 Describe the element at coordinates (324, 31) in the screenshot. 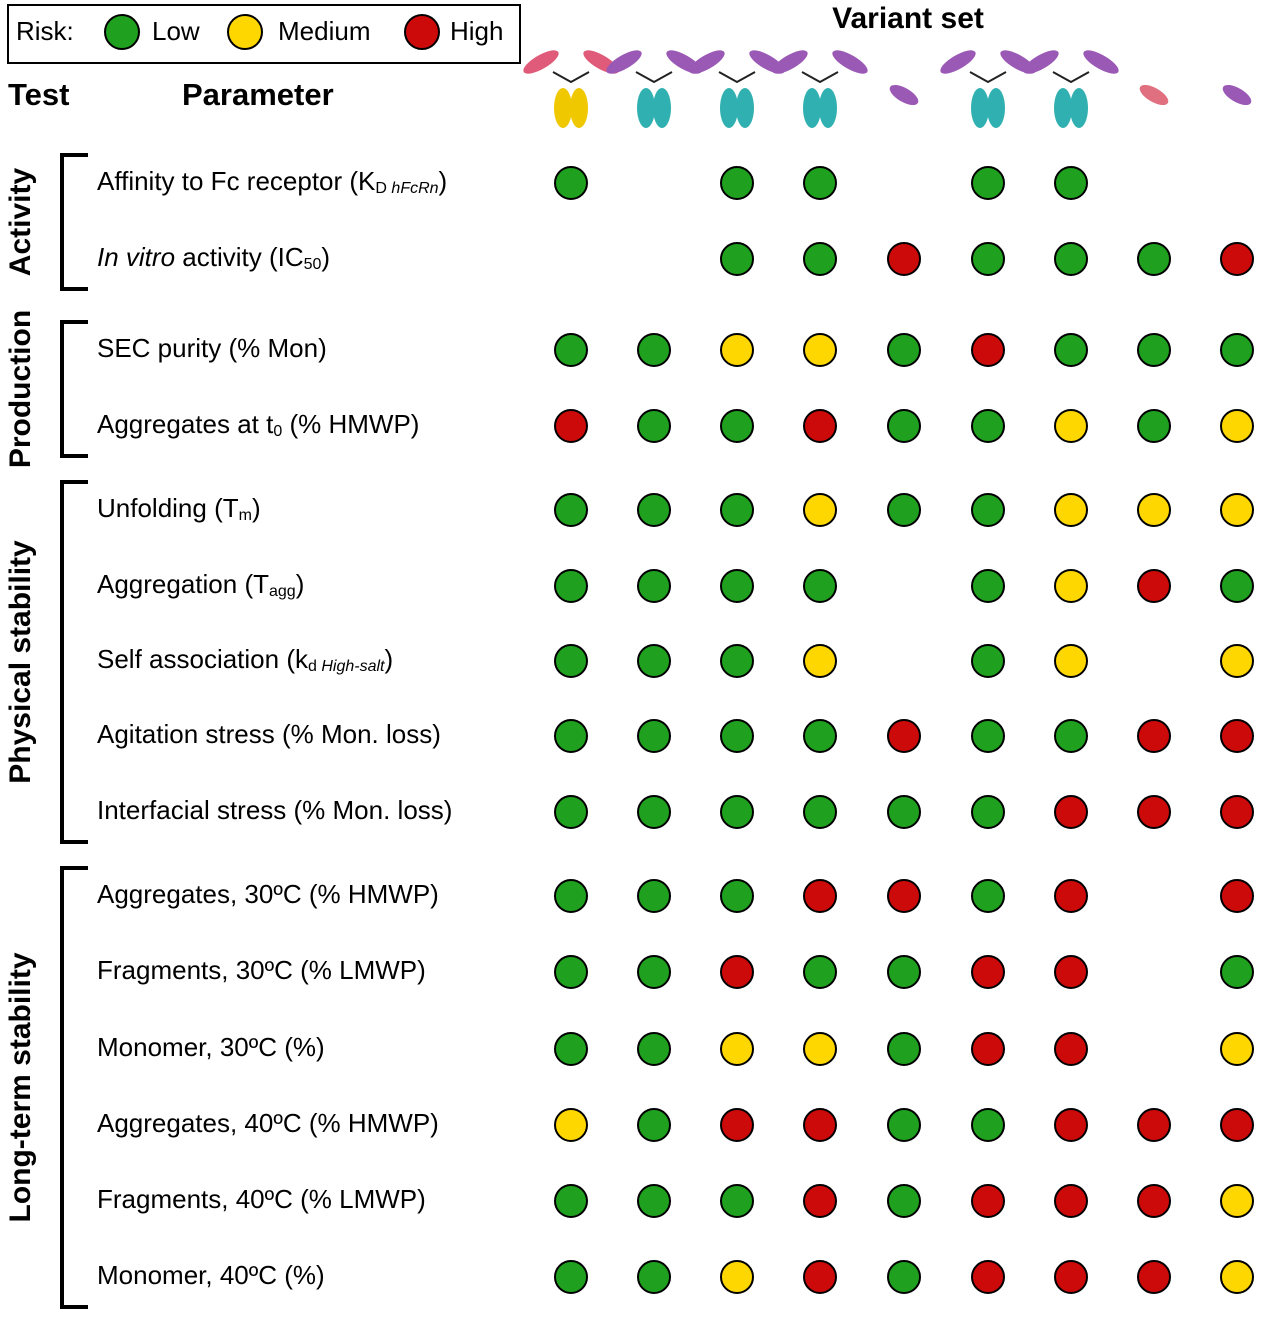

I see `legend-entry: Medium` at that location.